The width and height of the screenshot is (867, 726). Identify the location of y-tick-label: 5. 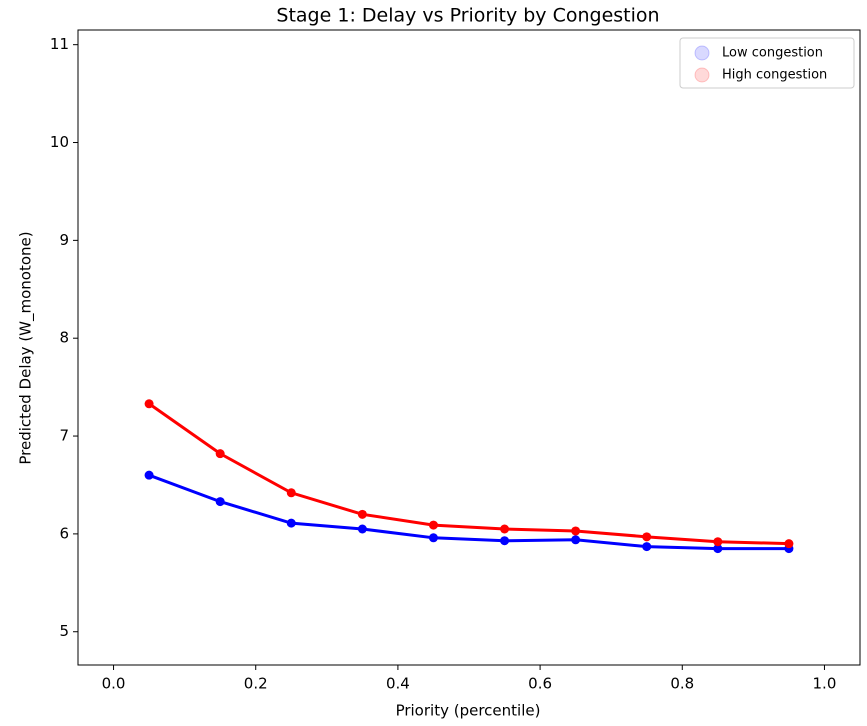
(64, 631).